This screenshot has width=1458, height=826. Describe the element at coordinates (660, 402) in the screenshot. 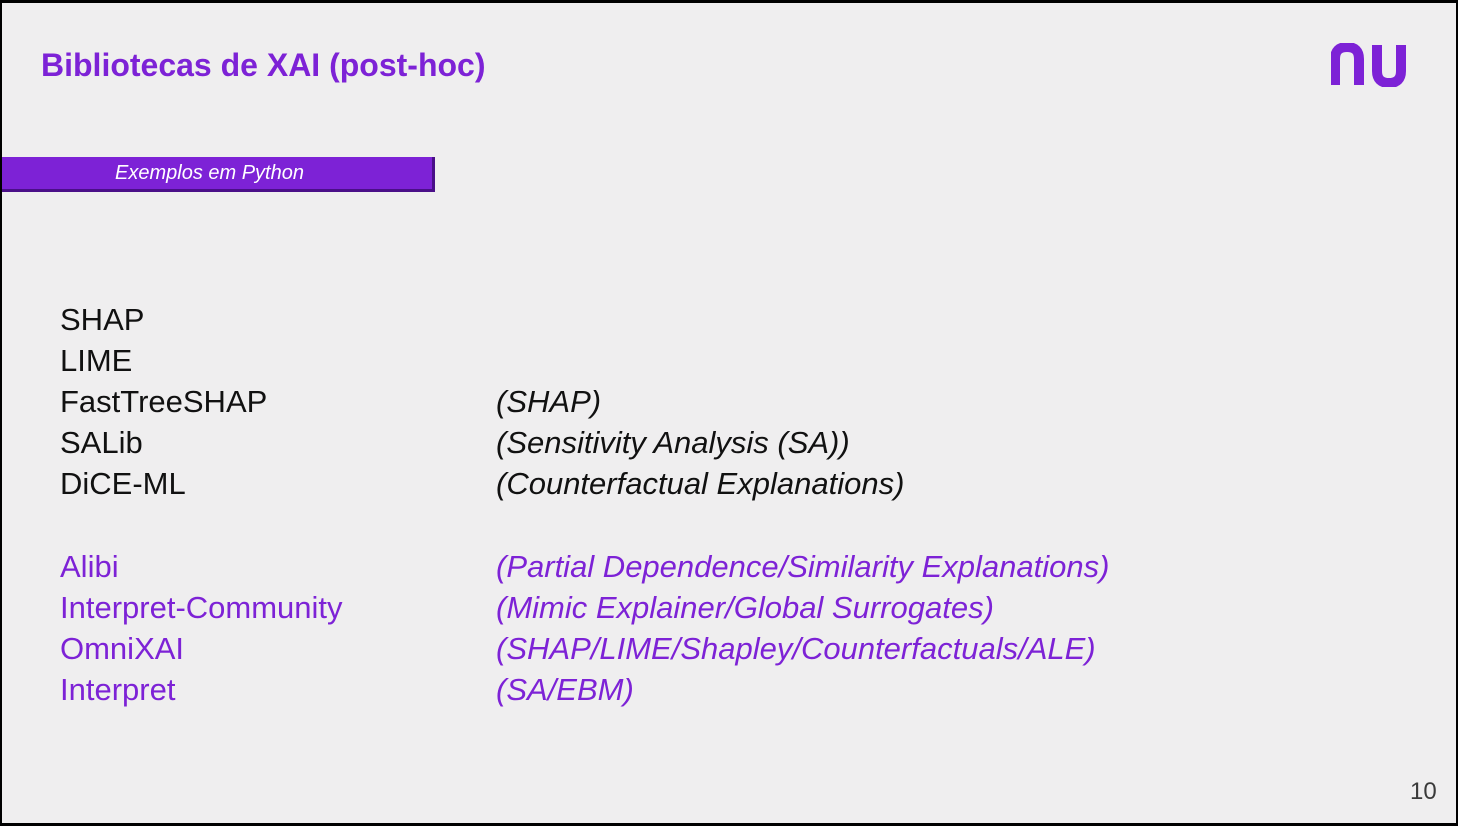

I see `list-item: FastTreeSHAP (SHAP)` at that location.